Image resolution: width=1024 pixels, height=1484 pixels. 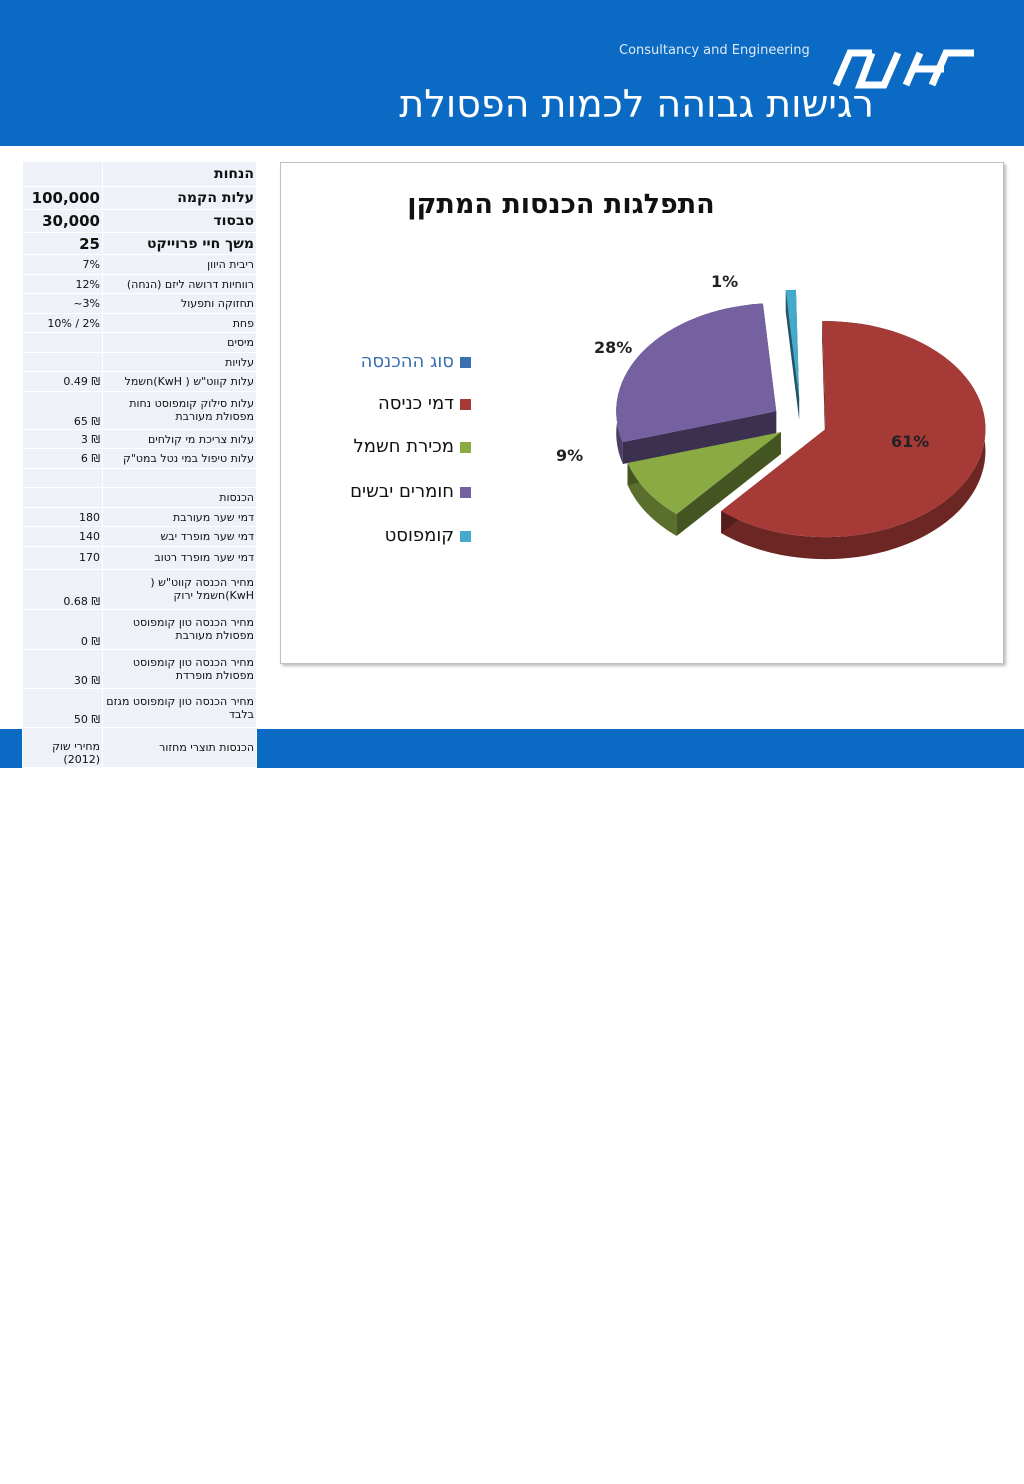 I want to click on table-value: 30,000, so click(x=62, y=221).